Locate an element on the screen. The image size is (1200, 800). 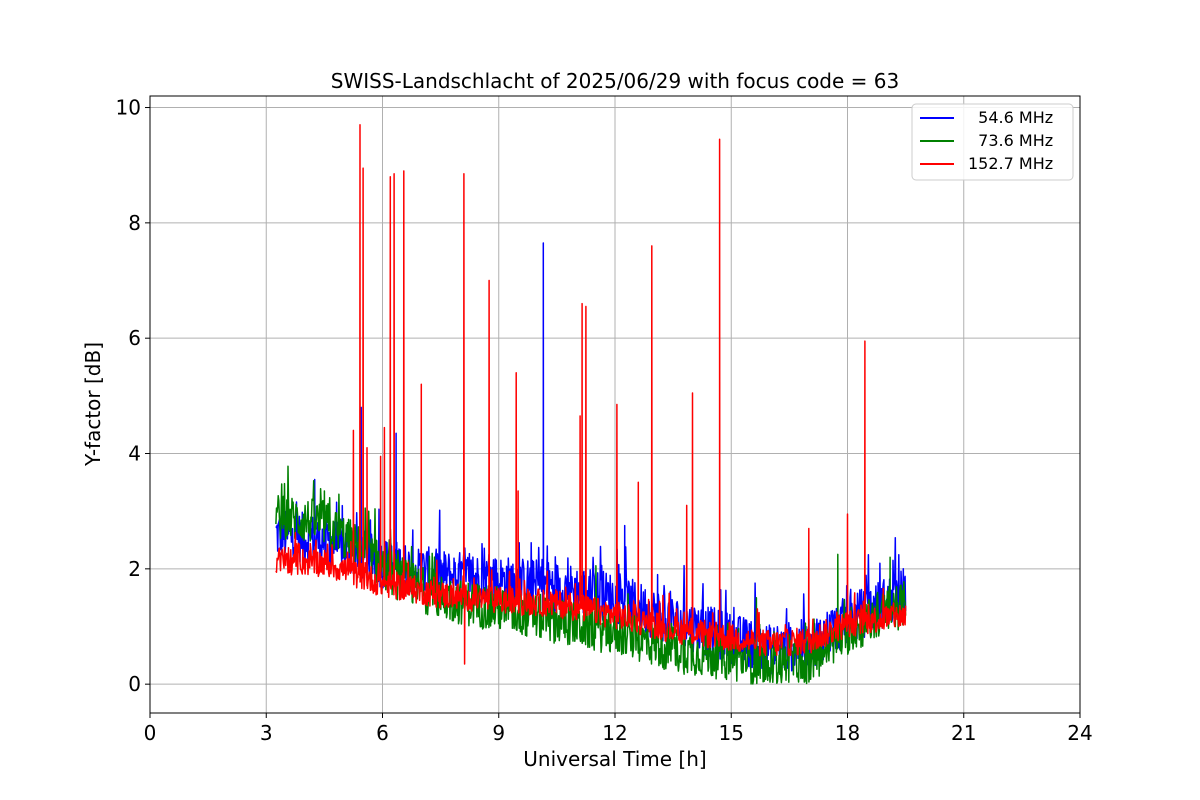
y-tick-label: 8 is located at coordinates (134, 223).